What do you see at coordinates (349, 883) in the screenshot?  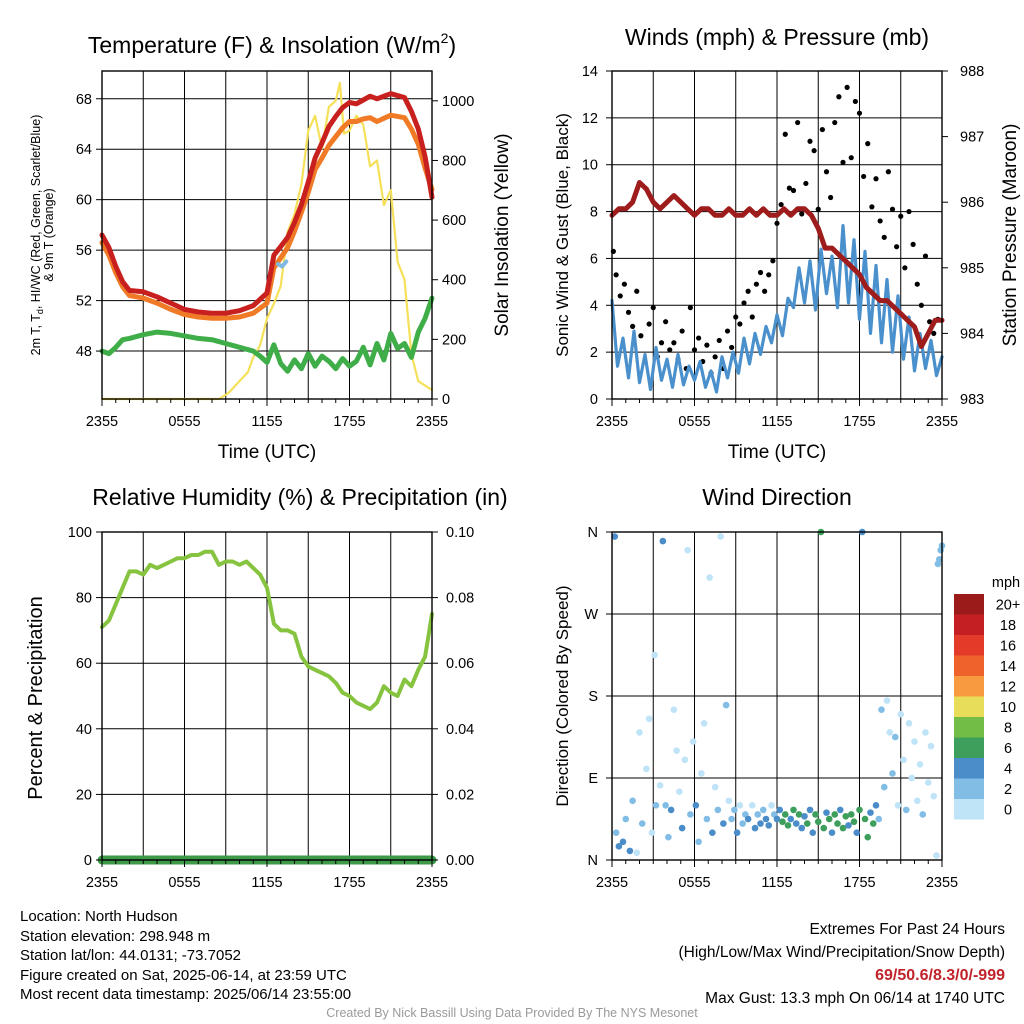 I see `rh-xtick-label: 1755` at bounding box center [349, 883].